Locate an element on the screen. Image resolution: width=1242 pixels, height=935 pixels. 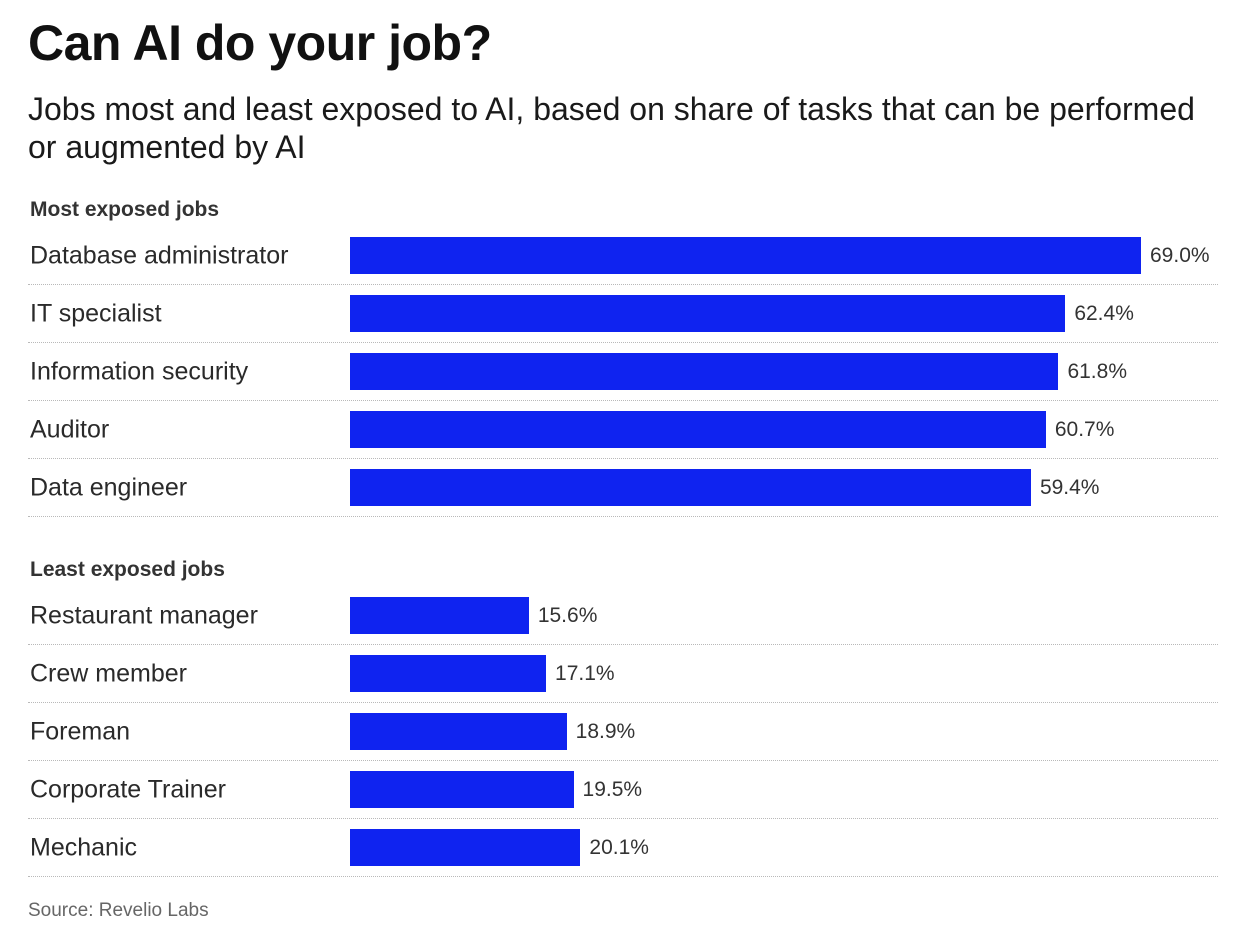
category-label: Database administrator is located at coordinates (159, 255).